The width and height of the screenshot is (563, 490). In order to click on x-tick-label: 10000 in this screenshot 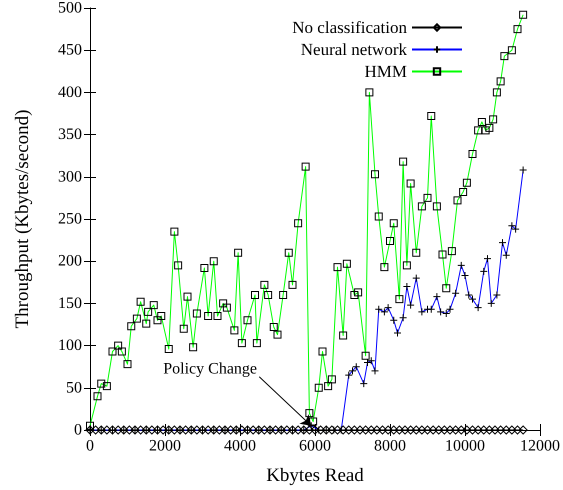, I will do `click(465, 446)`.